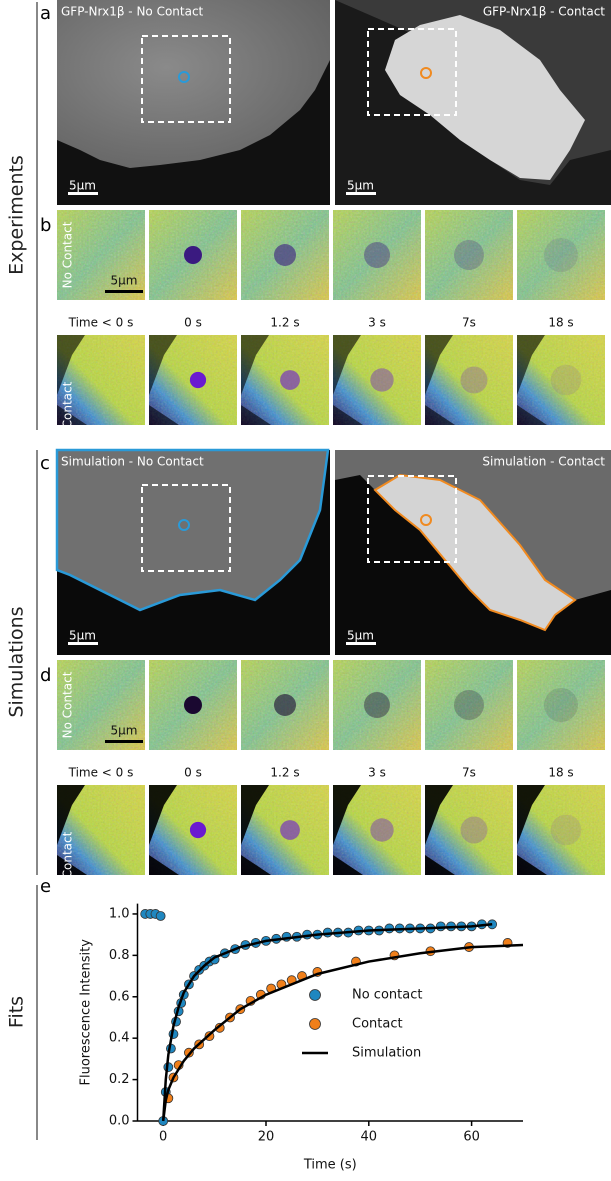 Image resolution: width=611 pixels, height=1181 pixels. Describe the element at coordinates (471, 1137) in the screenshot. I see `x-tick-label: 60` at that location.